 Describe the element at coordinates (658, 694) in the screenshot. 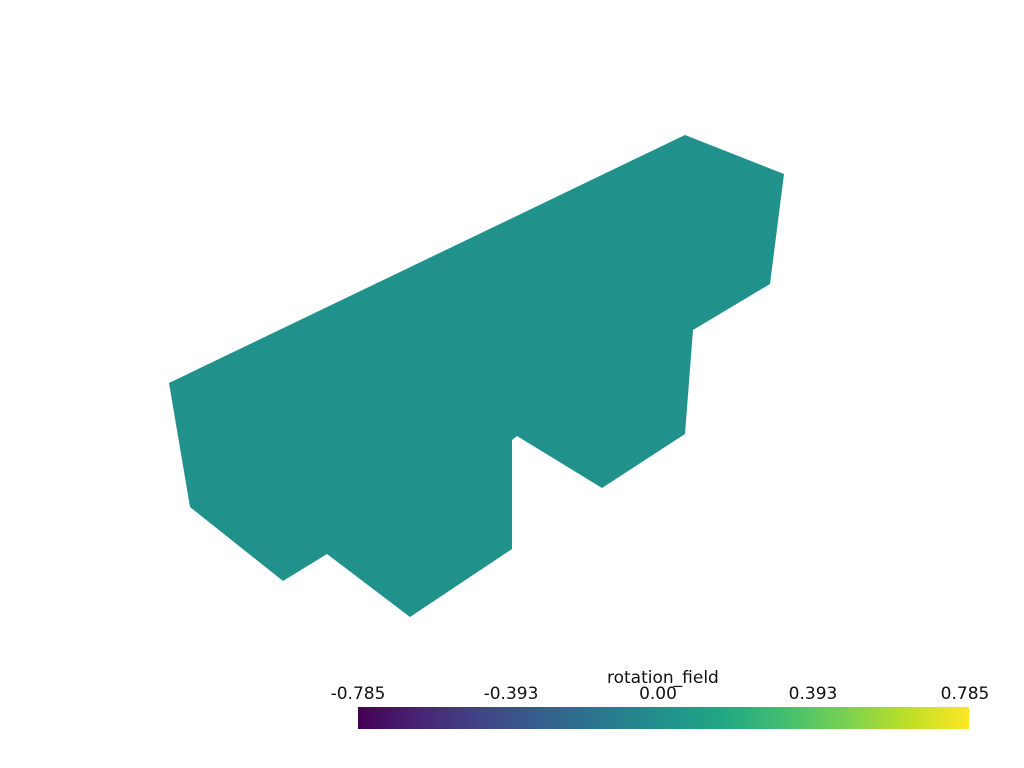

I see `colorbar-tick-mid: 0.00` at that location.